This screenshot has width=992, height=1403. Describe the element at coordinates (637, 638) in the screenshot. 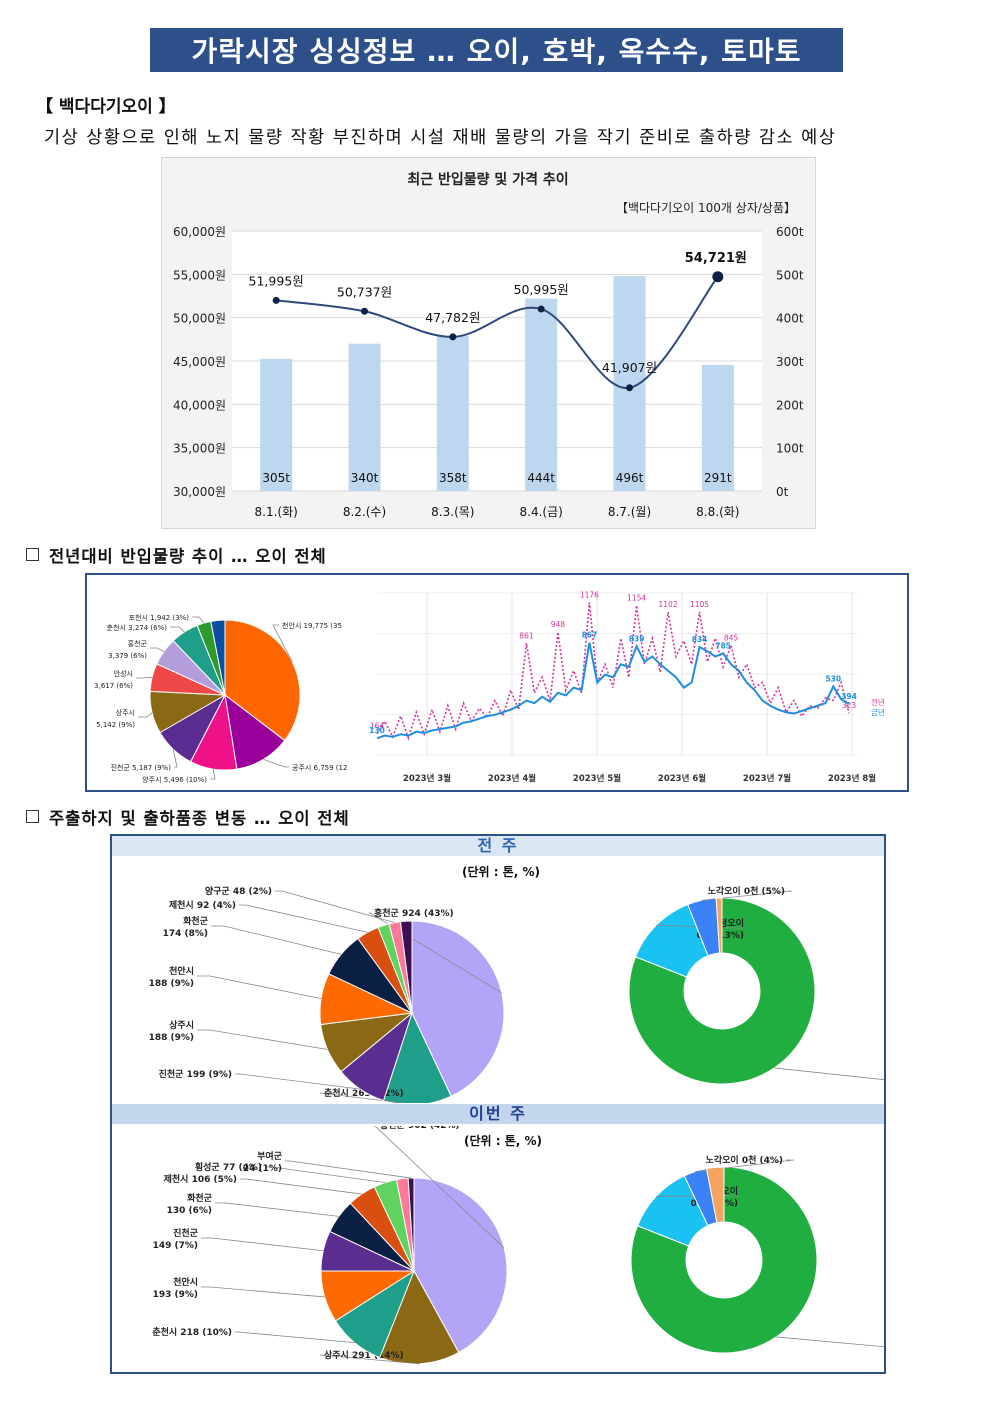

I see `trend-point-label: 839` at that location.